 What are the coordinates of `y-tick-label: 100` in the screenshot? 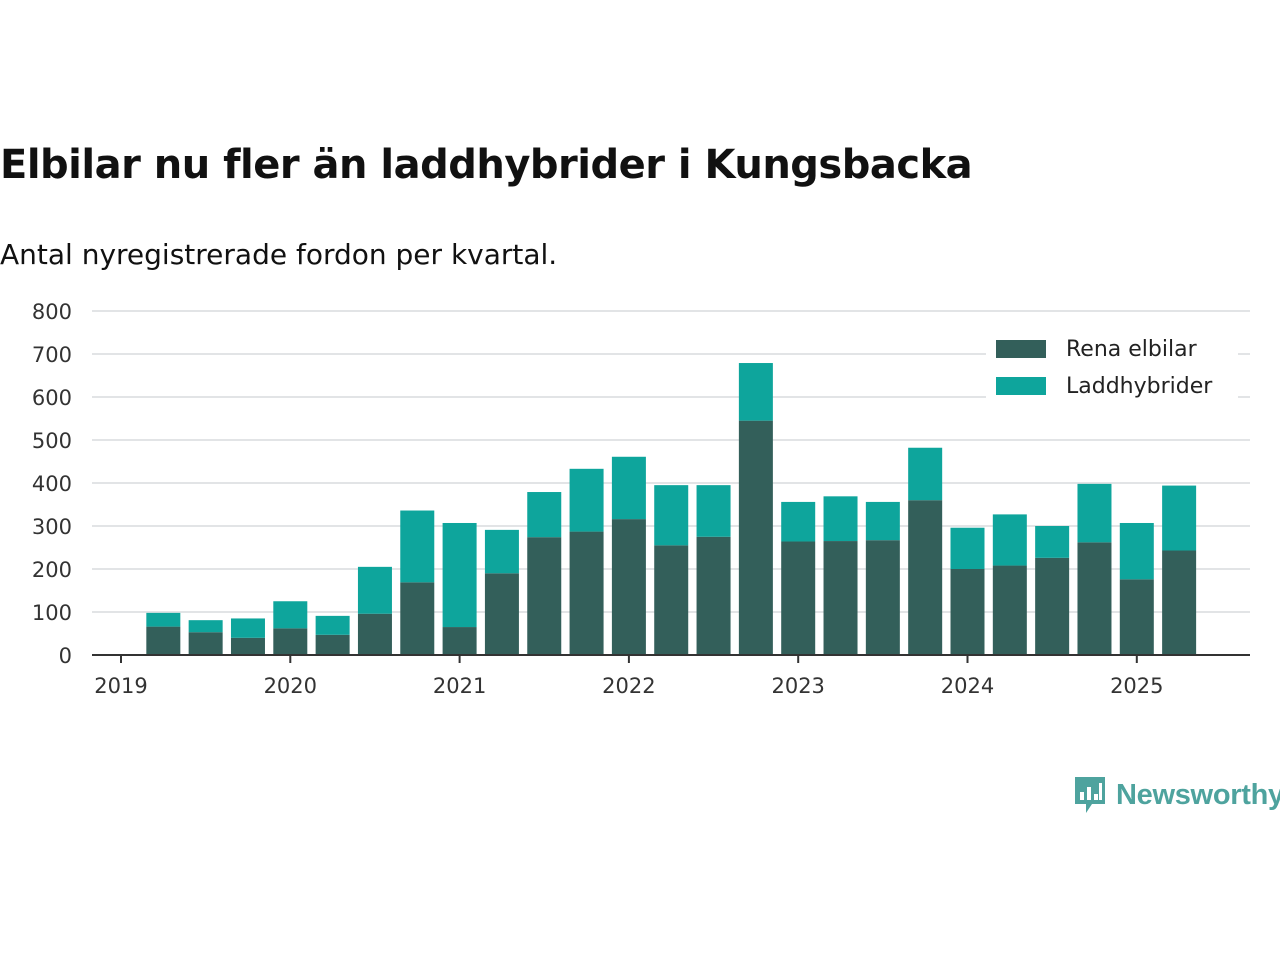 It's located at (52, 613).